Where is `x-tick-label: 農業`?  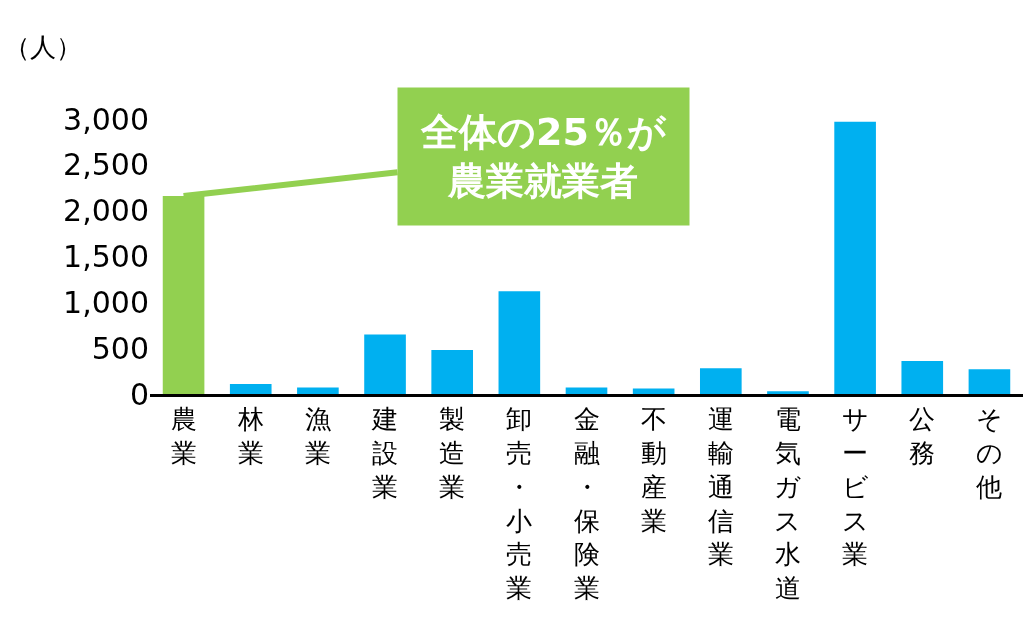
x-tick-label: 農業 is located at coordinates (183, 436).